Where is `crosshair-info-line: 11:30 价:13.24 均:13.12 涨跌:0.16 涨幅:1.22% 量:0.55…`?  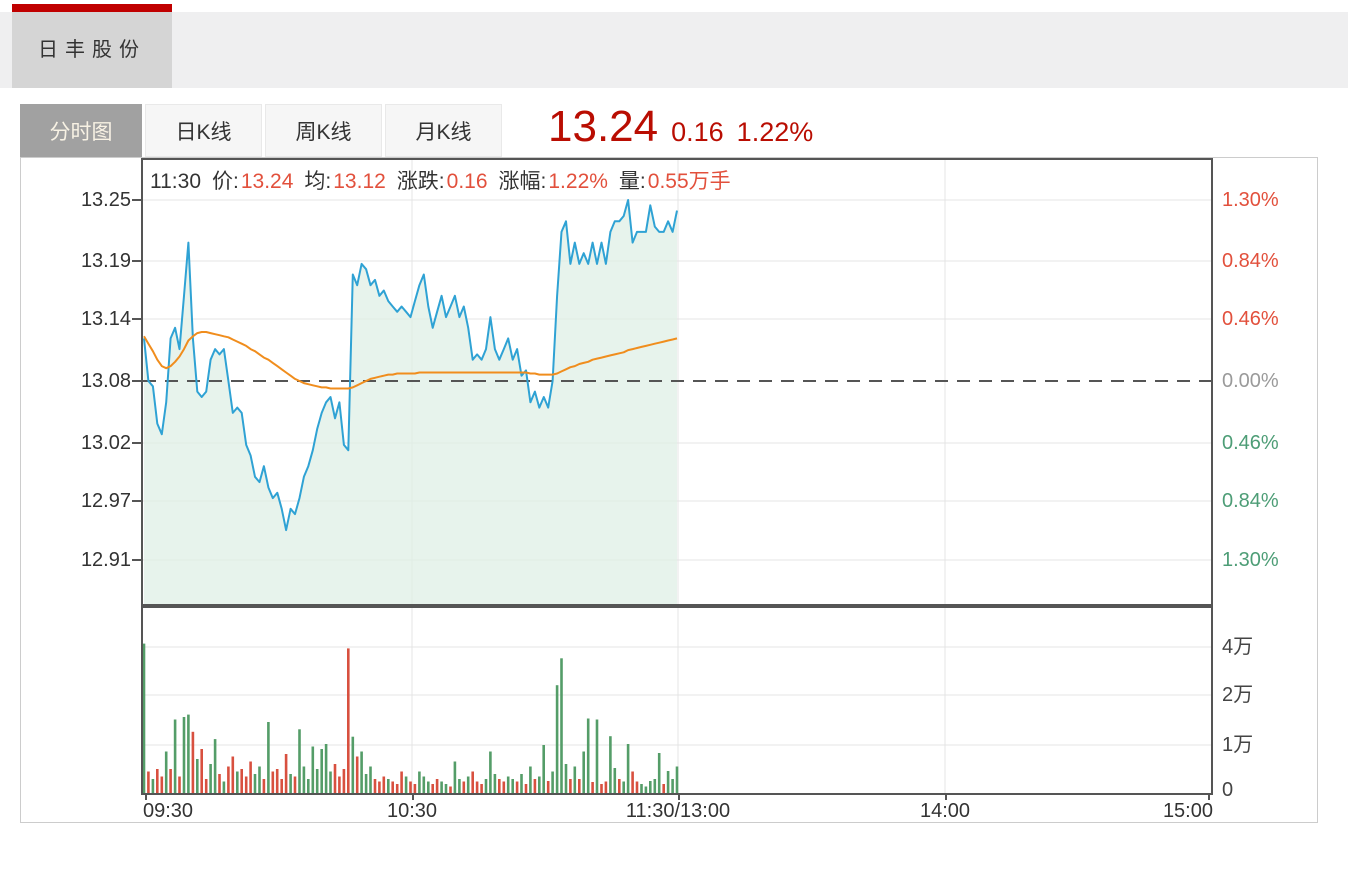 crosshair-info-line: 11:30 价:13.24 均:13.12 涨跌:0.16 涨幅:1.22% 量:0.55… is located at coordinates (441, 179).